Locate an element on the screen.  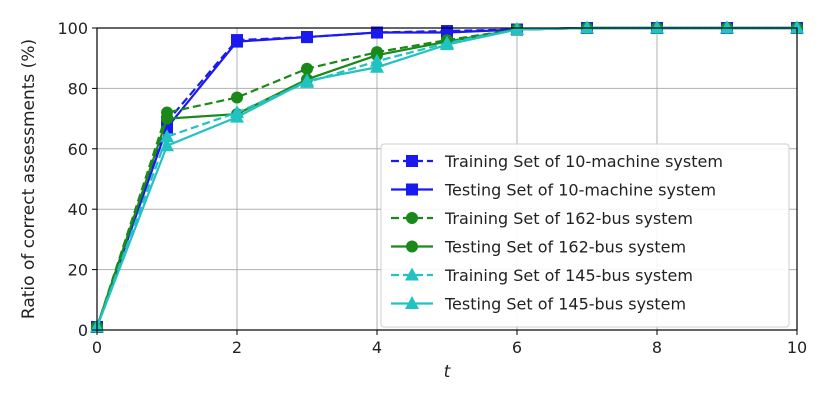
x-tick-label: 8 is located at coordinates (657, 347).